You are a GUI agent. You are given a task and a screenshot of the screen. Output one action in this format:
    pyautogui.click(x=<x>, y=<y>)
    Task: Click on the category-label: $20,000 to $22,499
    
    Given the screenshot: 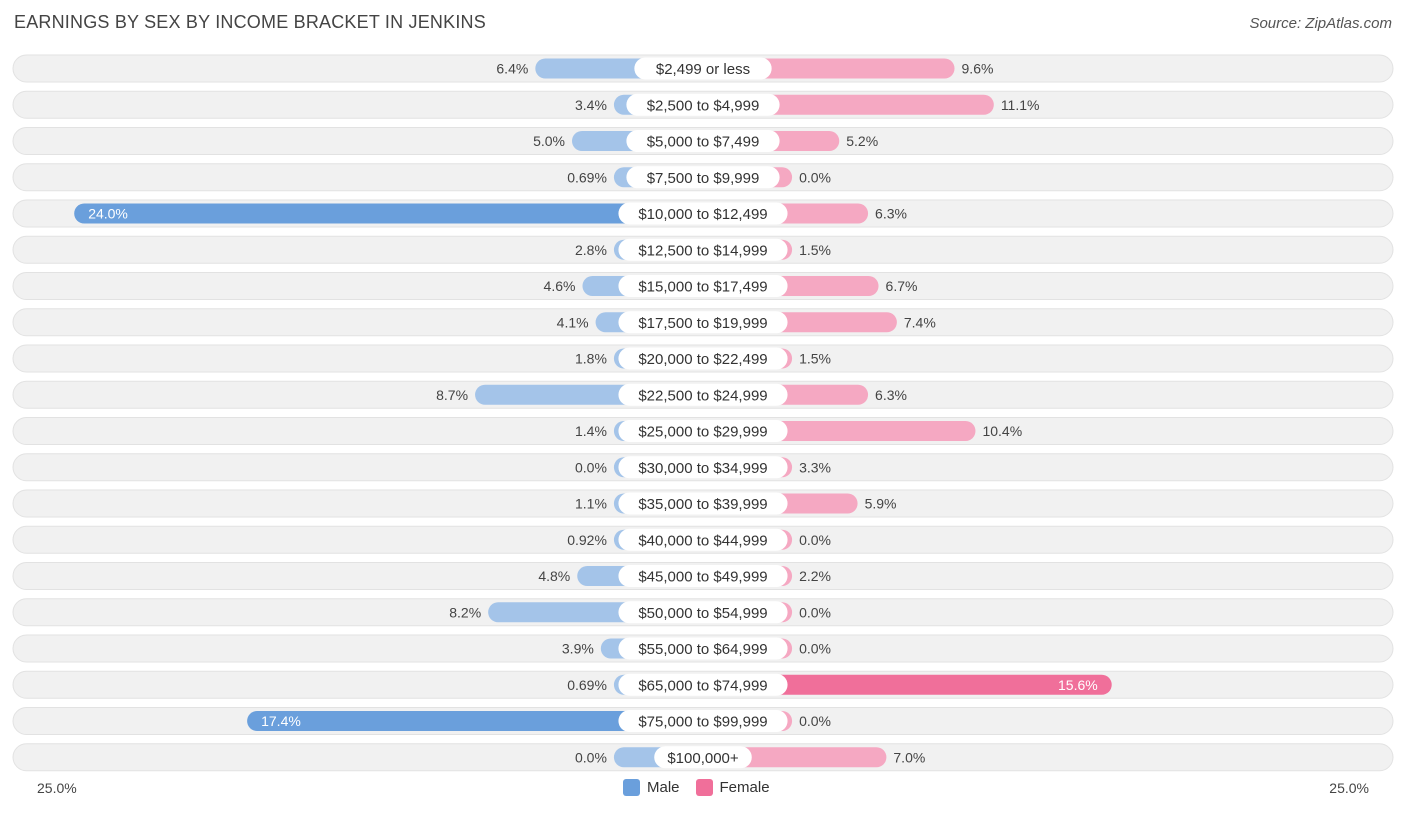 What is the action you would take?
    pyautogui.click(x=702, y=359)
    